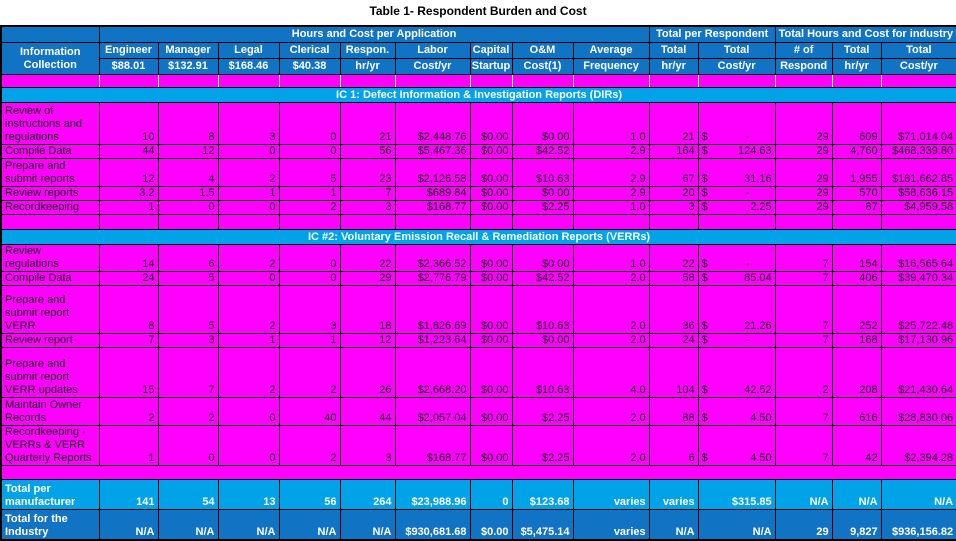 Image resolution: width=956 pixels, height=541 pixels. I want to click on col-header-sub-1: $88.01, so click(128, 66).